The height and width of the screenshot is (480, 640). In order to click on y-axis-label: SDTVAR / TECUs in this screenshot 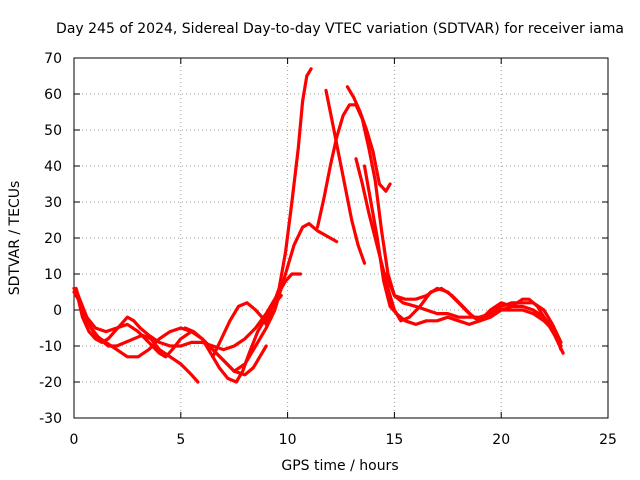, I will do `click(15, 238)`.